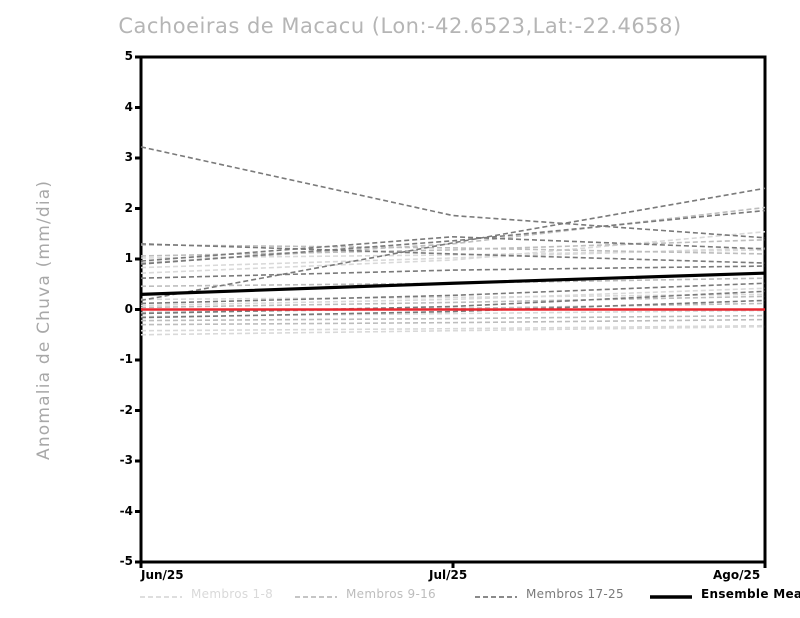  Describe the element at coordinates (126, 460) in the screenshot. I see `y-axis-tick-label: -3` at that location.